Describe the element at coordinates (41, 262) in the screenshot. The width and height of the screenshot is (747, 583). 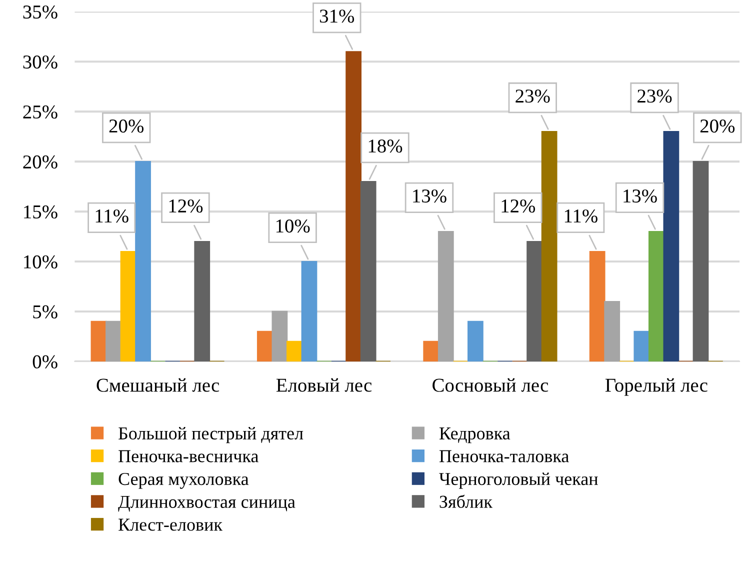
I see `y-tick-label: 10%` at that location.